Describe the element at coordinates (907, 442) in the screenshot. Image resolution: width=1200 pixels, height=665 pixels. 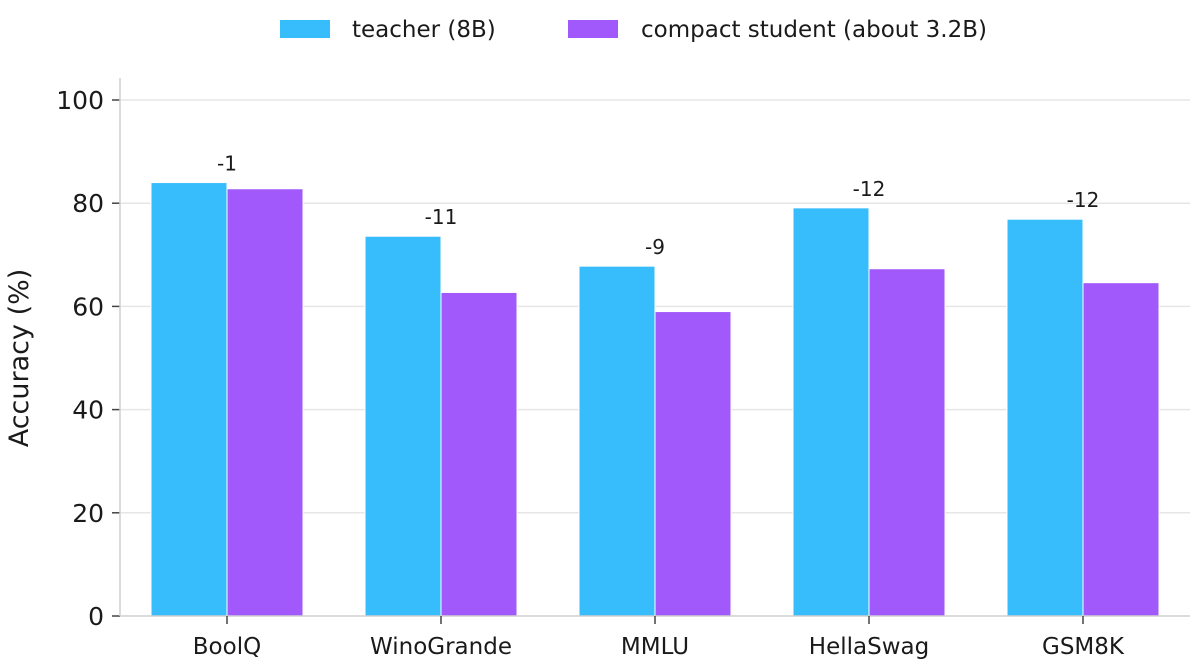
I see `bar-student-hellaswag` at that location.